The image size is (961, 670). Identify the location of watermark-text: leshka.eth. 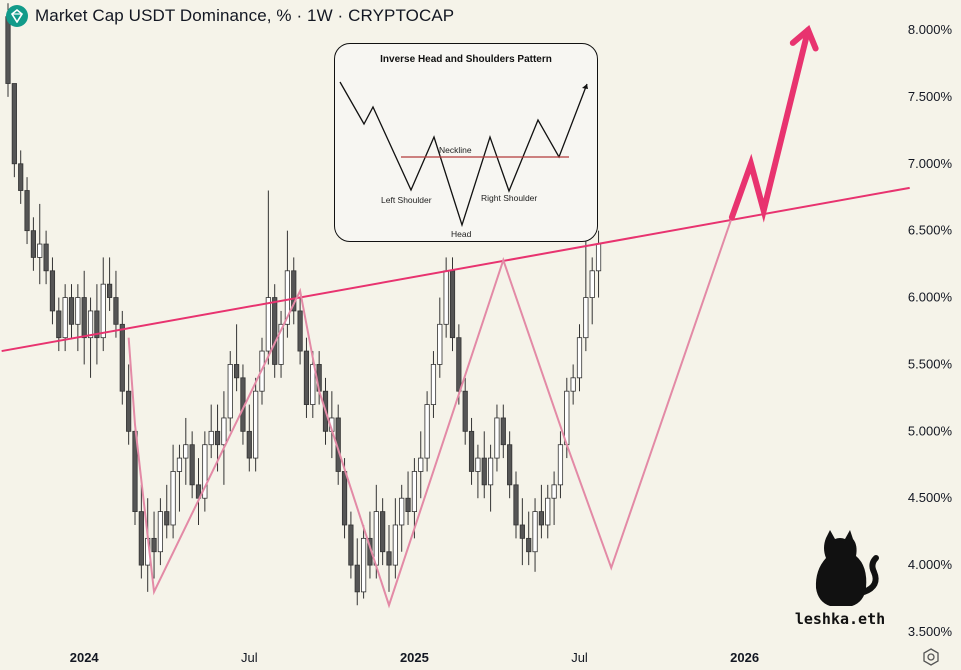
(840, 619).